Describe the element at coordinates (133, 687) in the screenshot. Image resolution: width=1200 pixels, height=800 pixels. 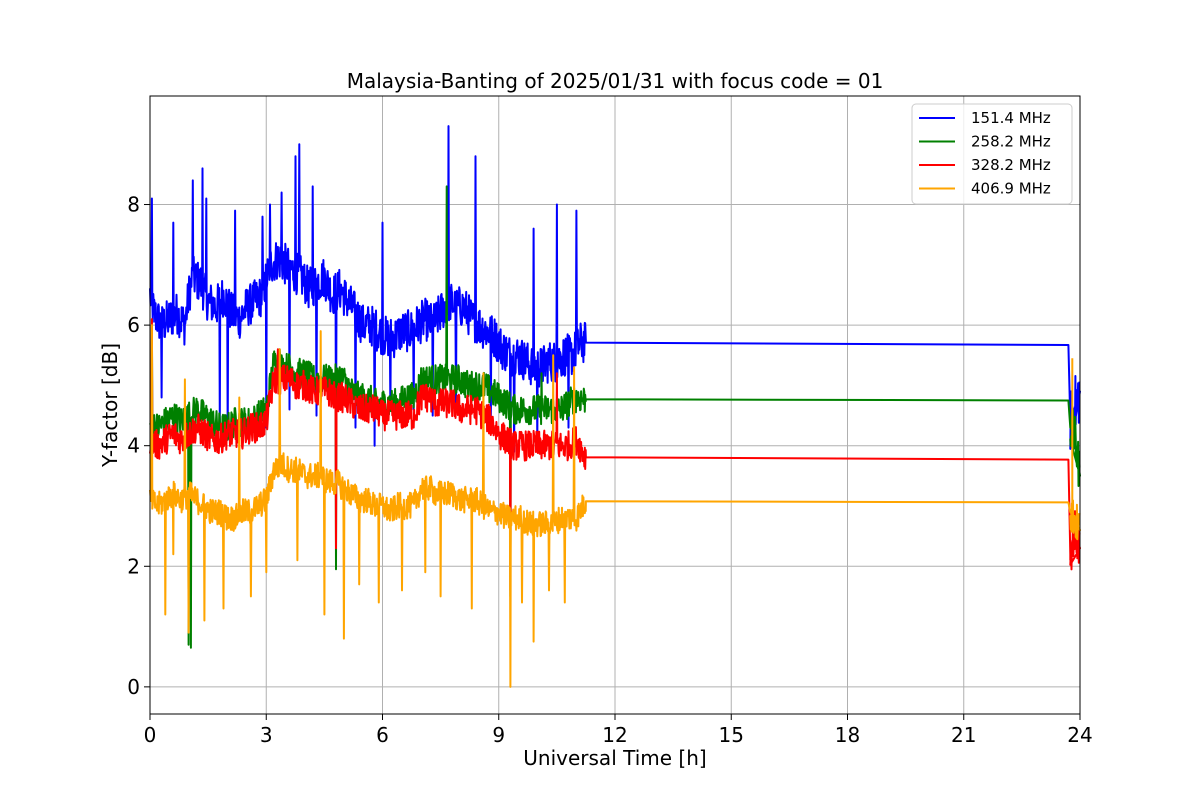
I see `y-tick-label: 0` at that location.